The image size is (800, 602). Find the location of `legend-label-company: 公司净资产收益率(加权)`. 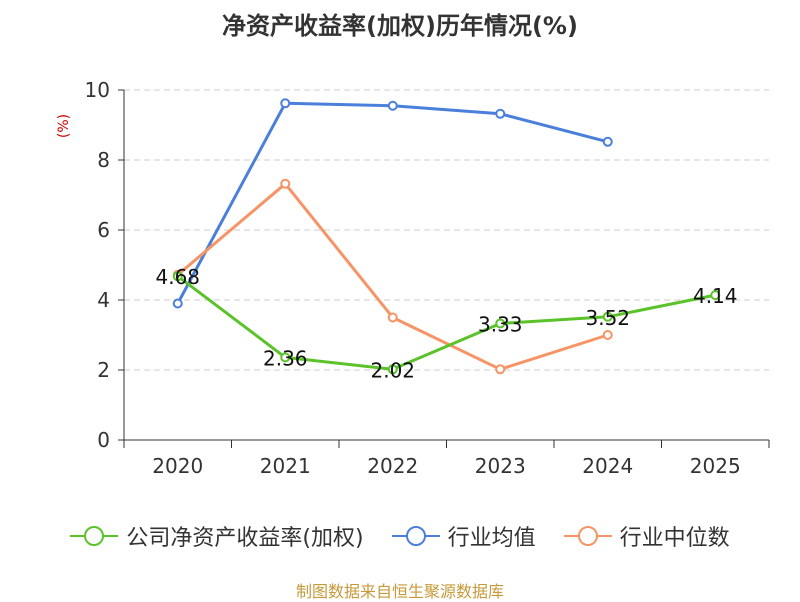

legend-label-company: 公司净资产收益率(加权) is located at coordinates (245, 538).